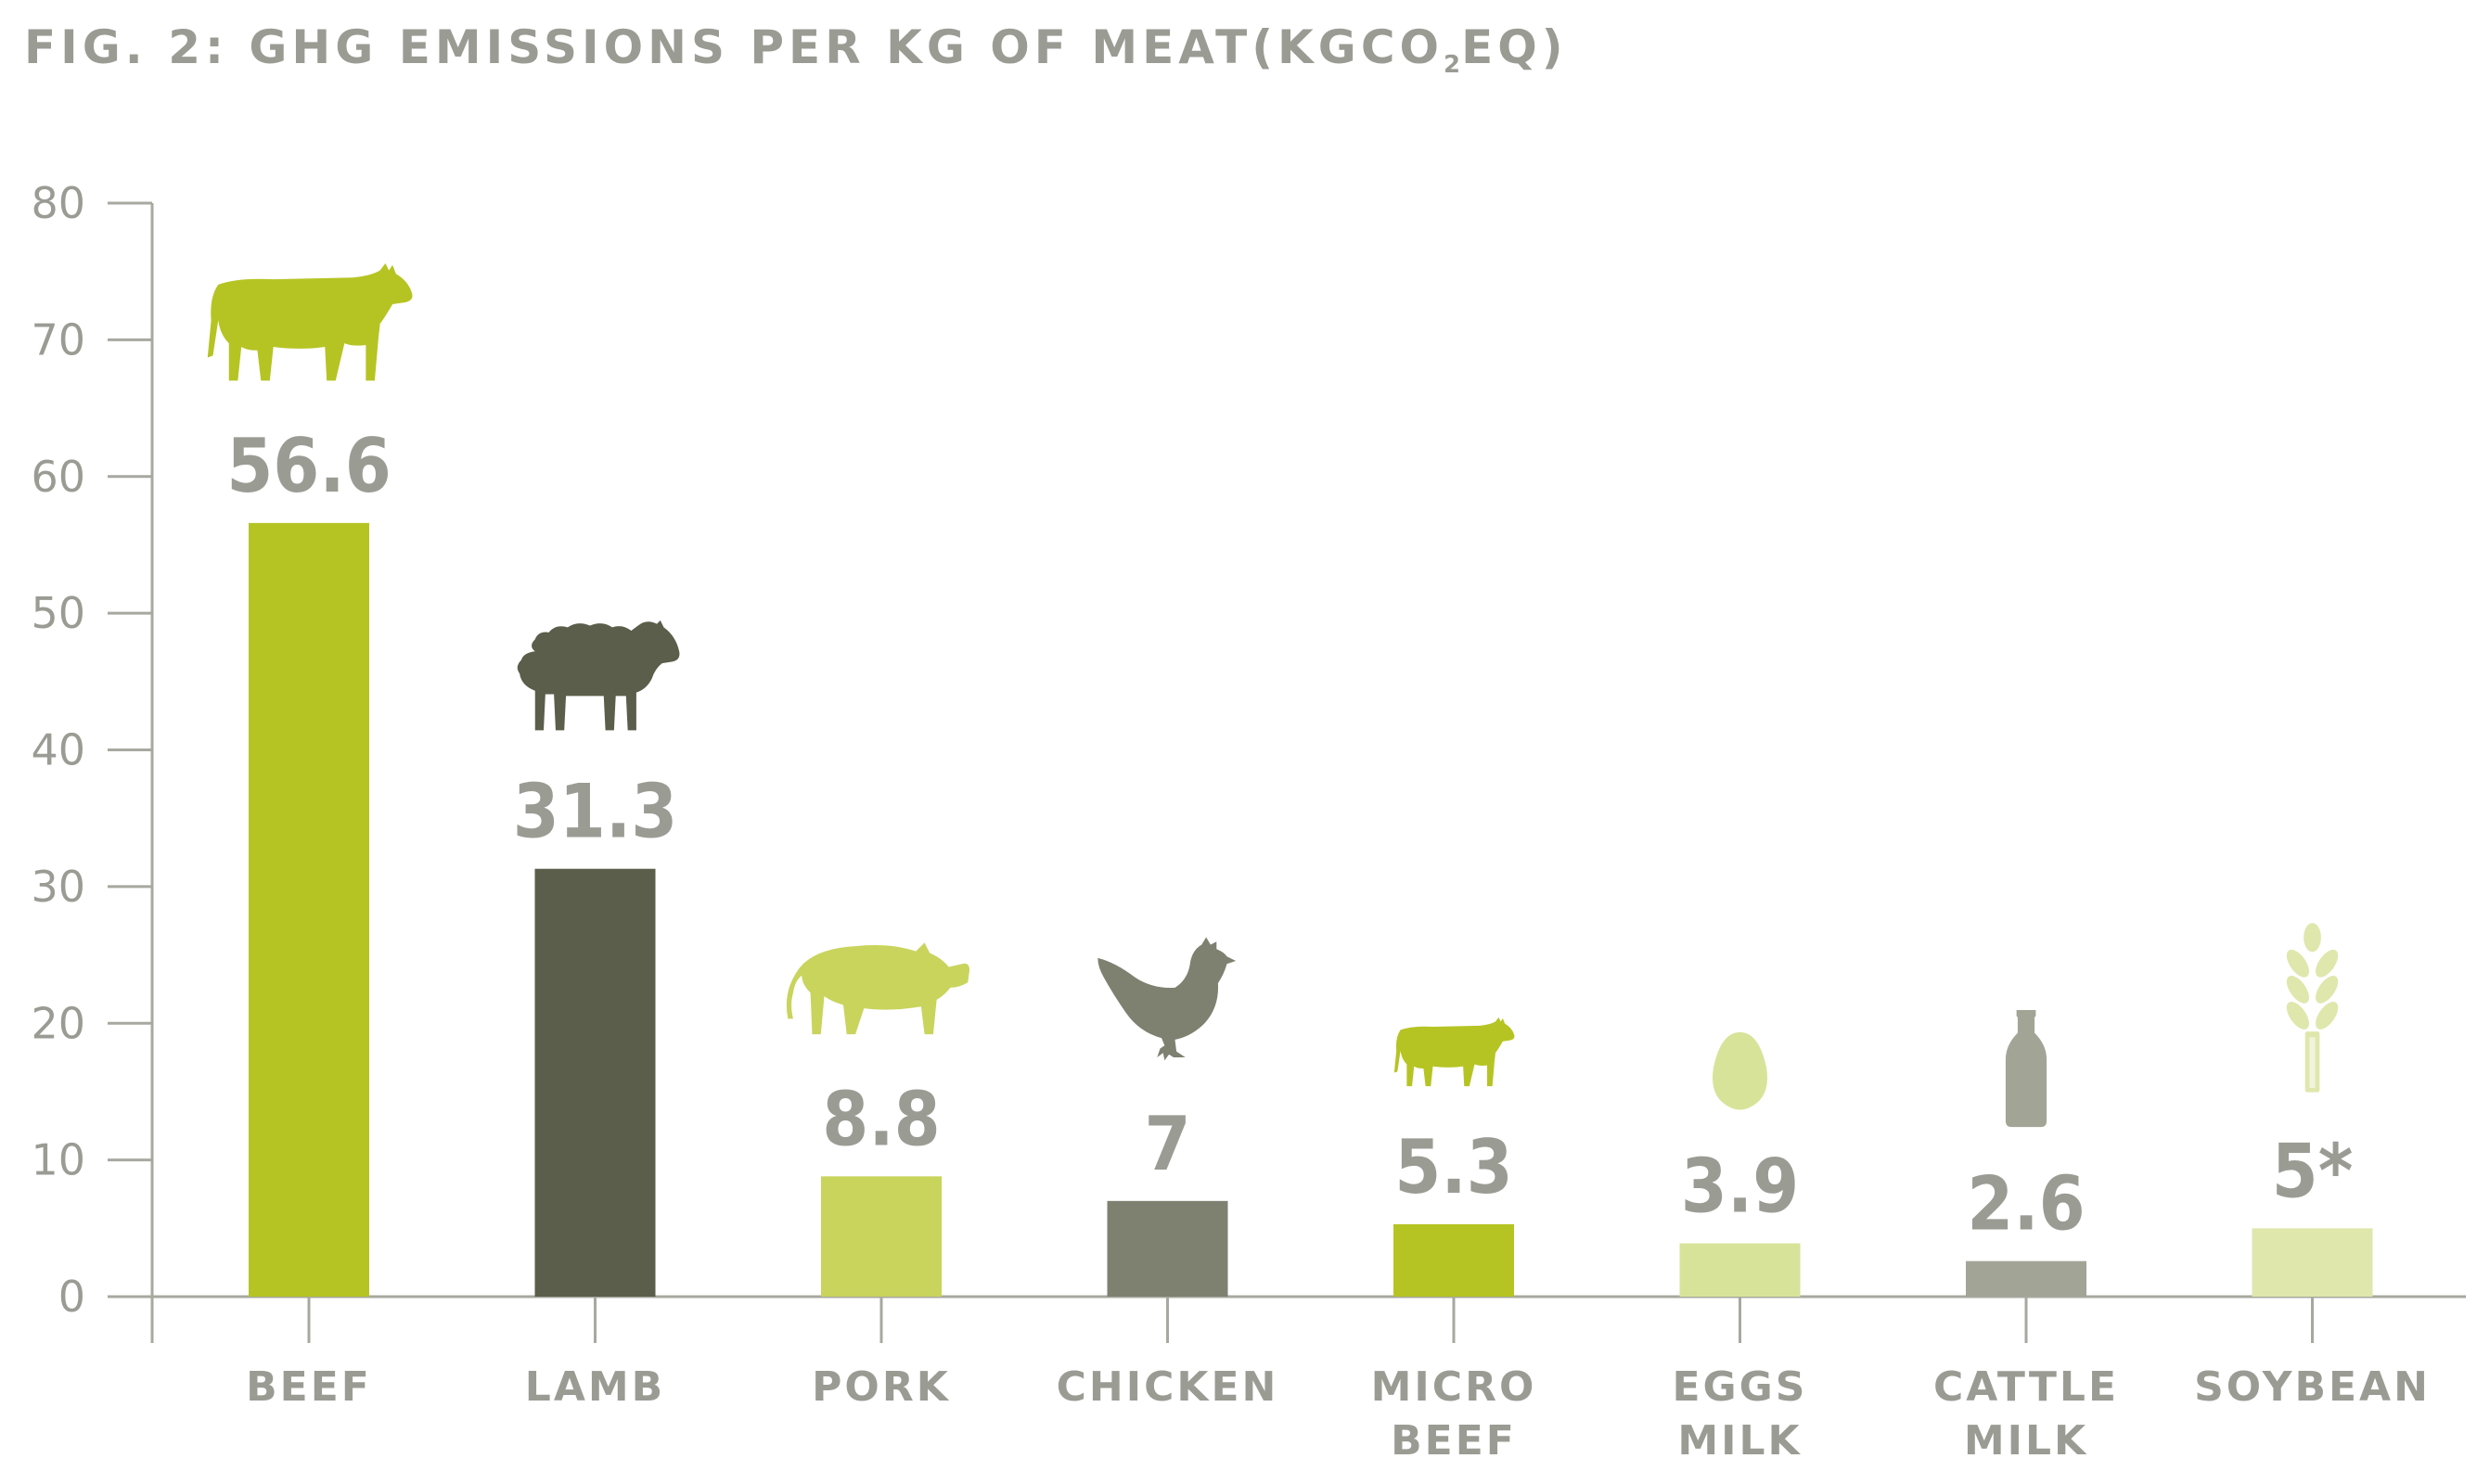 This screenshot has height=1484, width=2490. I want to click on data-label: 31.3, so click(595, 812).